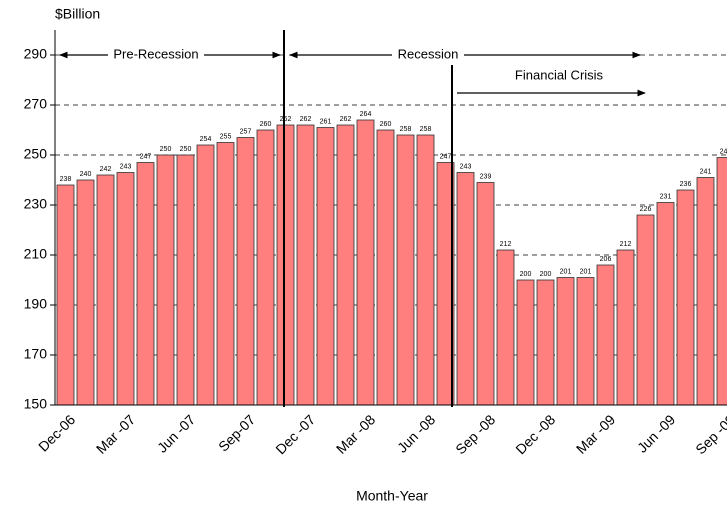  What do you see at coordinates (486, 176) in the screenshot?
I see `value-label: 239` at bounding box center [486, 176].